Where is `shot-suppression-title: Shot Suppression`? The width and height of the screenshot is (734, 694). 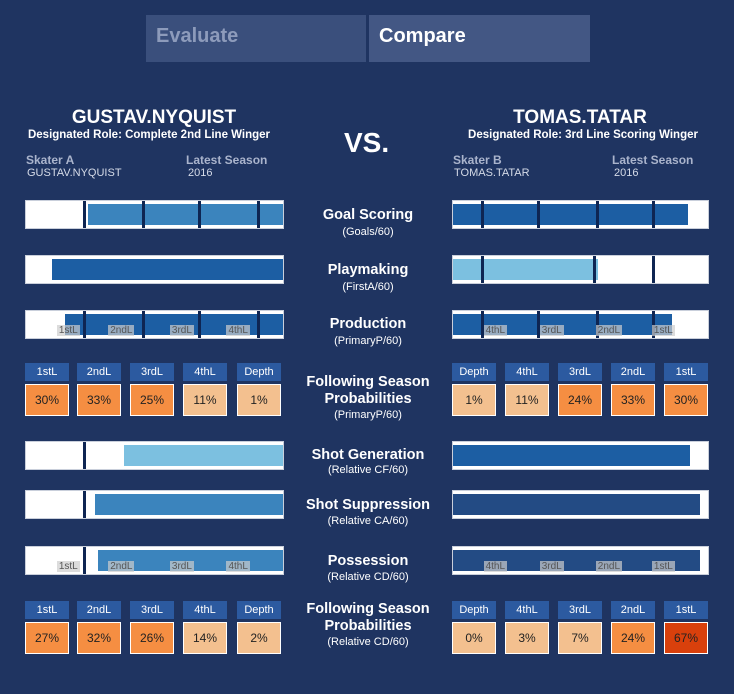
shot-suppression-title: Shot Suppression is located at coordinates (368, 505).